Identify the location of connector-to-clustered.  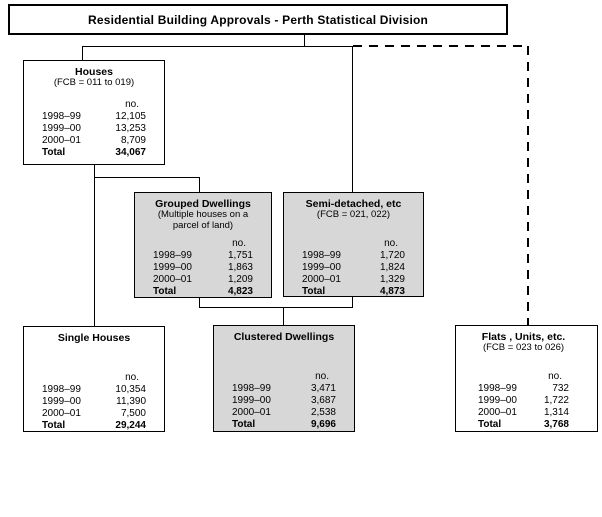
(283, 316).